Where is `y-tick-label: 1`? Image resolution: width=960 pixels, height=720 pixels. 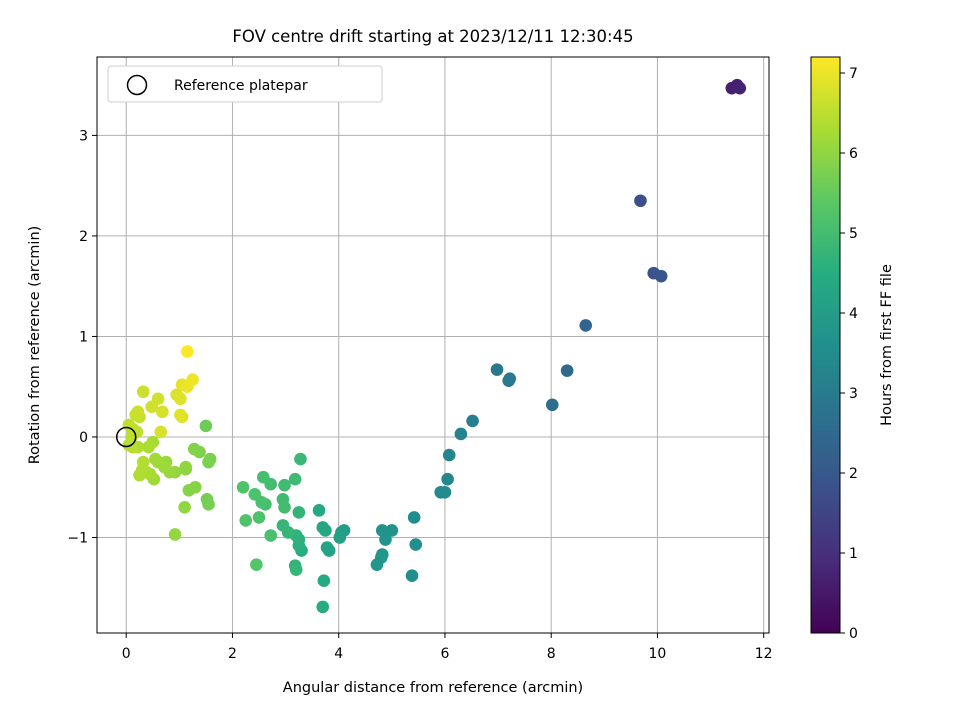 y-tick-label: 1 is located at coordinates (83, 337).